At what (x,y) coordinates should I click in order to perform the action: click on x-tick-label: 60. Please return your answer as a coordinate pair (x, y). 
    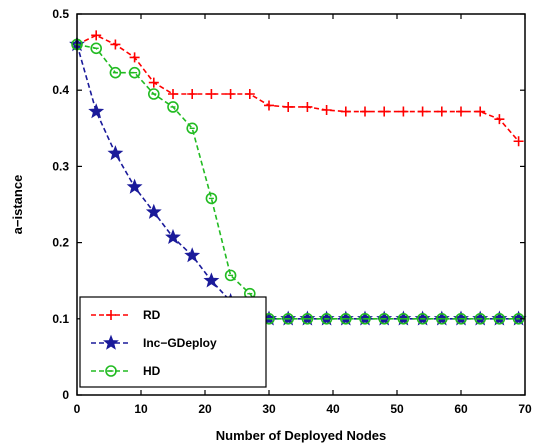
    Looking at the image, I should click on (461, 409).